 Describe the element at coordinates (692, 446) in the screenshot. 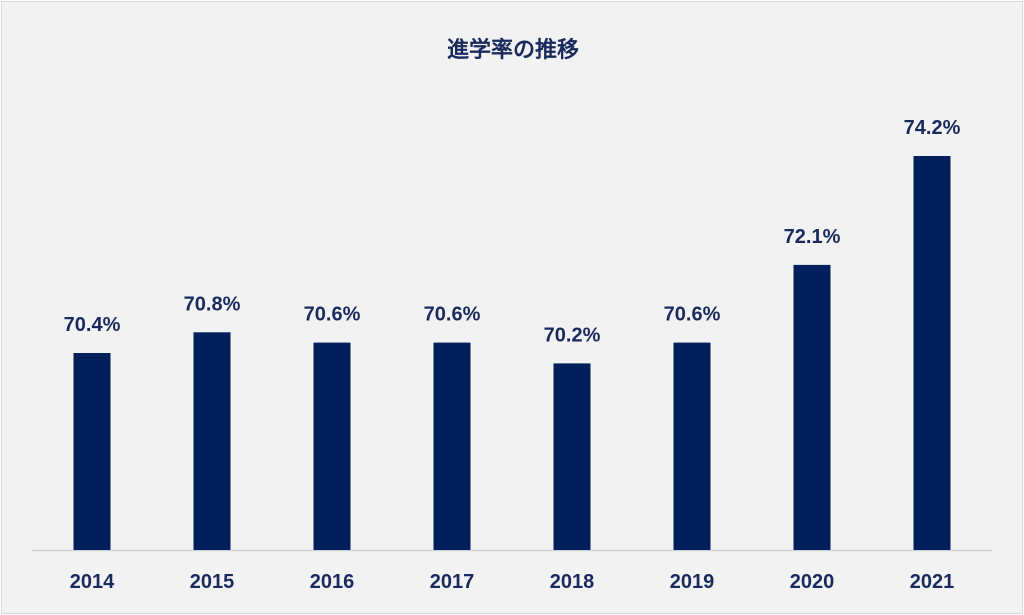

I see `bar-2019` at that location.